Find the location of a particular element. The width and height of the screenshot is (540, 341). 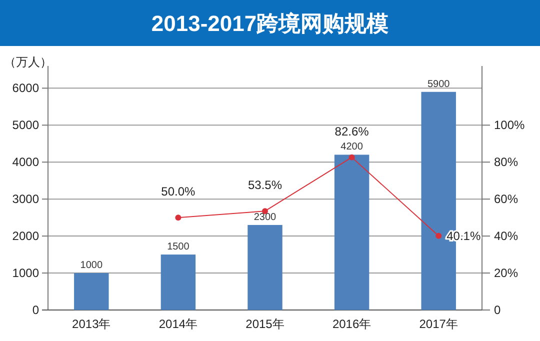

y-tick-label: 6000 is located at coordinates (26, 88).